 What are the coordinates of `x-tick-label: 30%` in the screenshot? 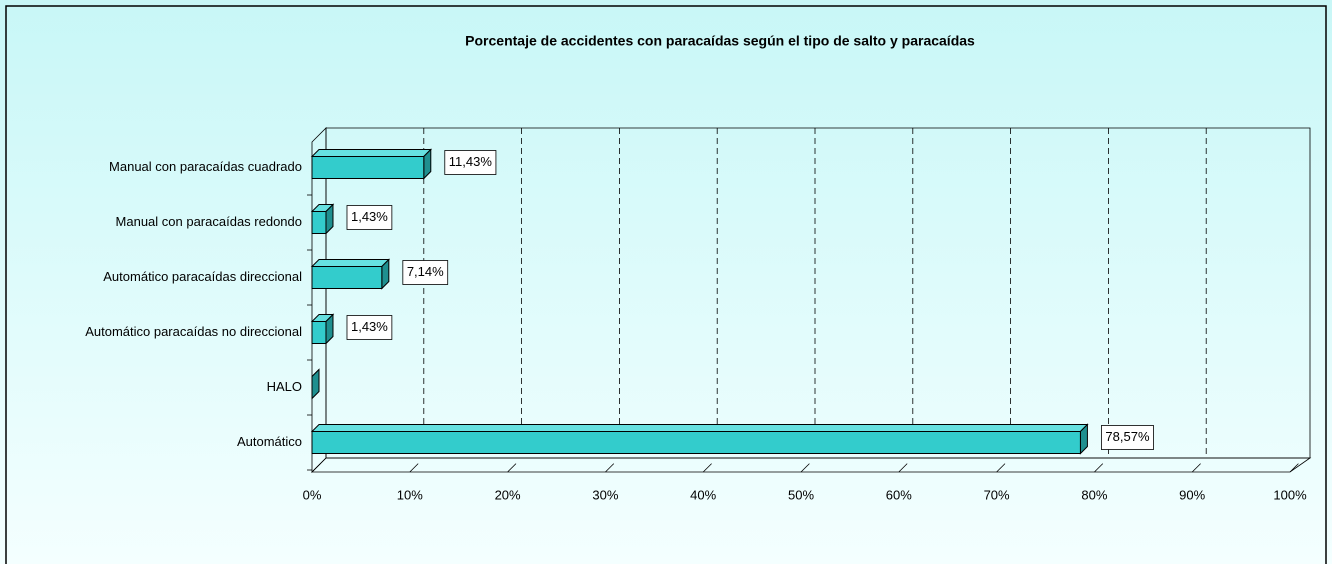 It's located at (605, 494).